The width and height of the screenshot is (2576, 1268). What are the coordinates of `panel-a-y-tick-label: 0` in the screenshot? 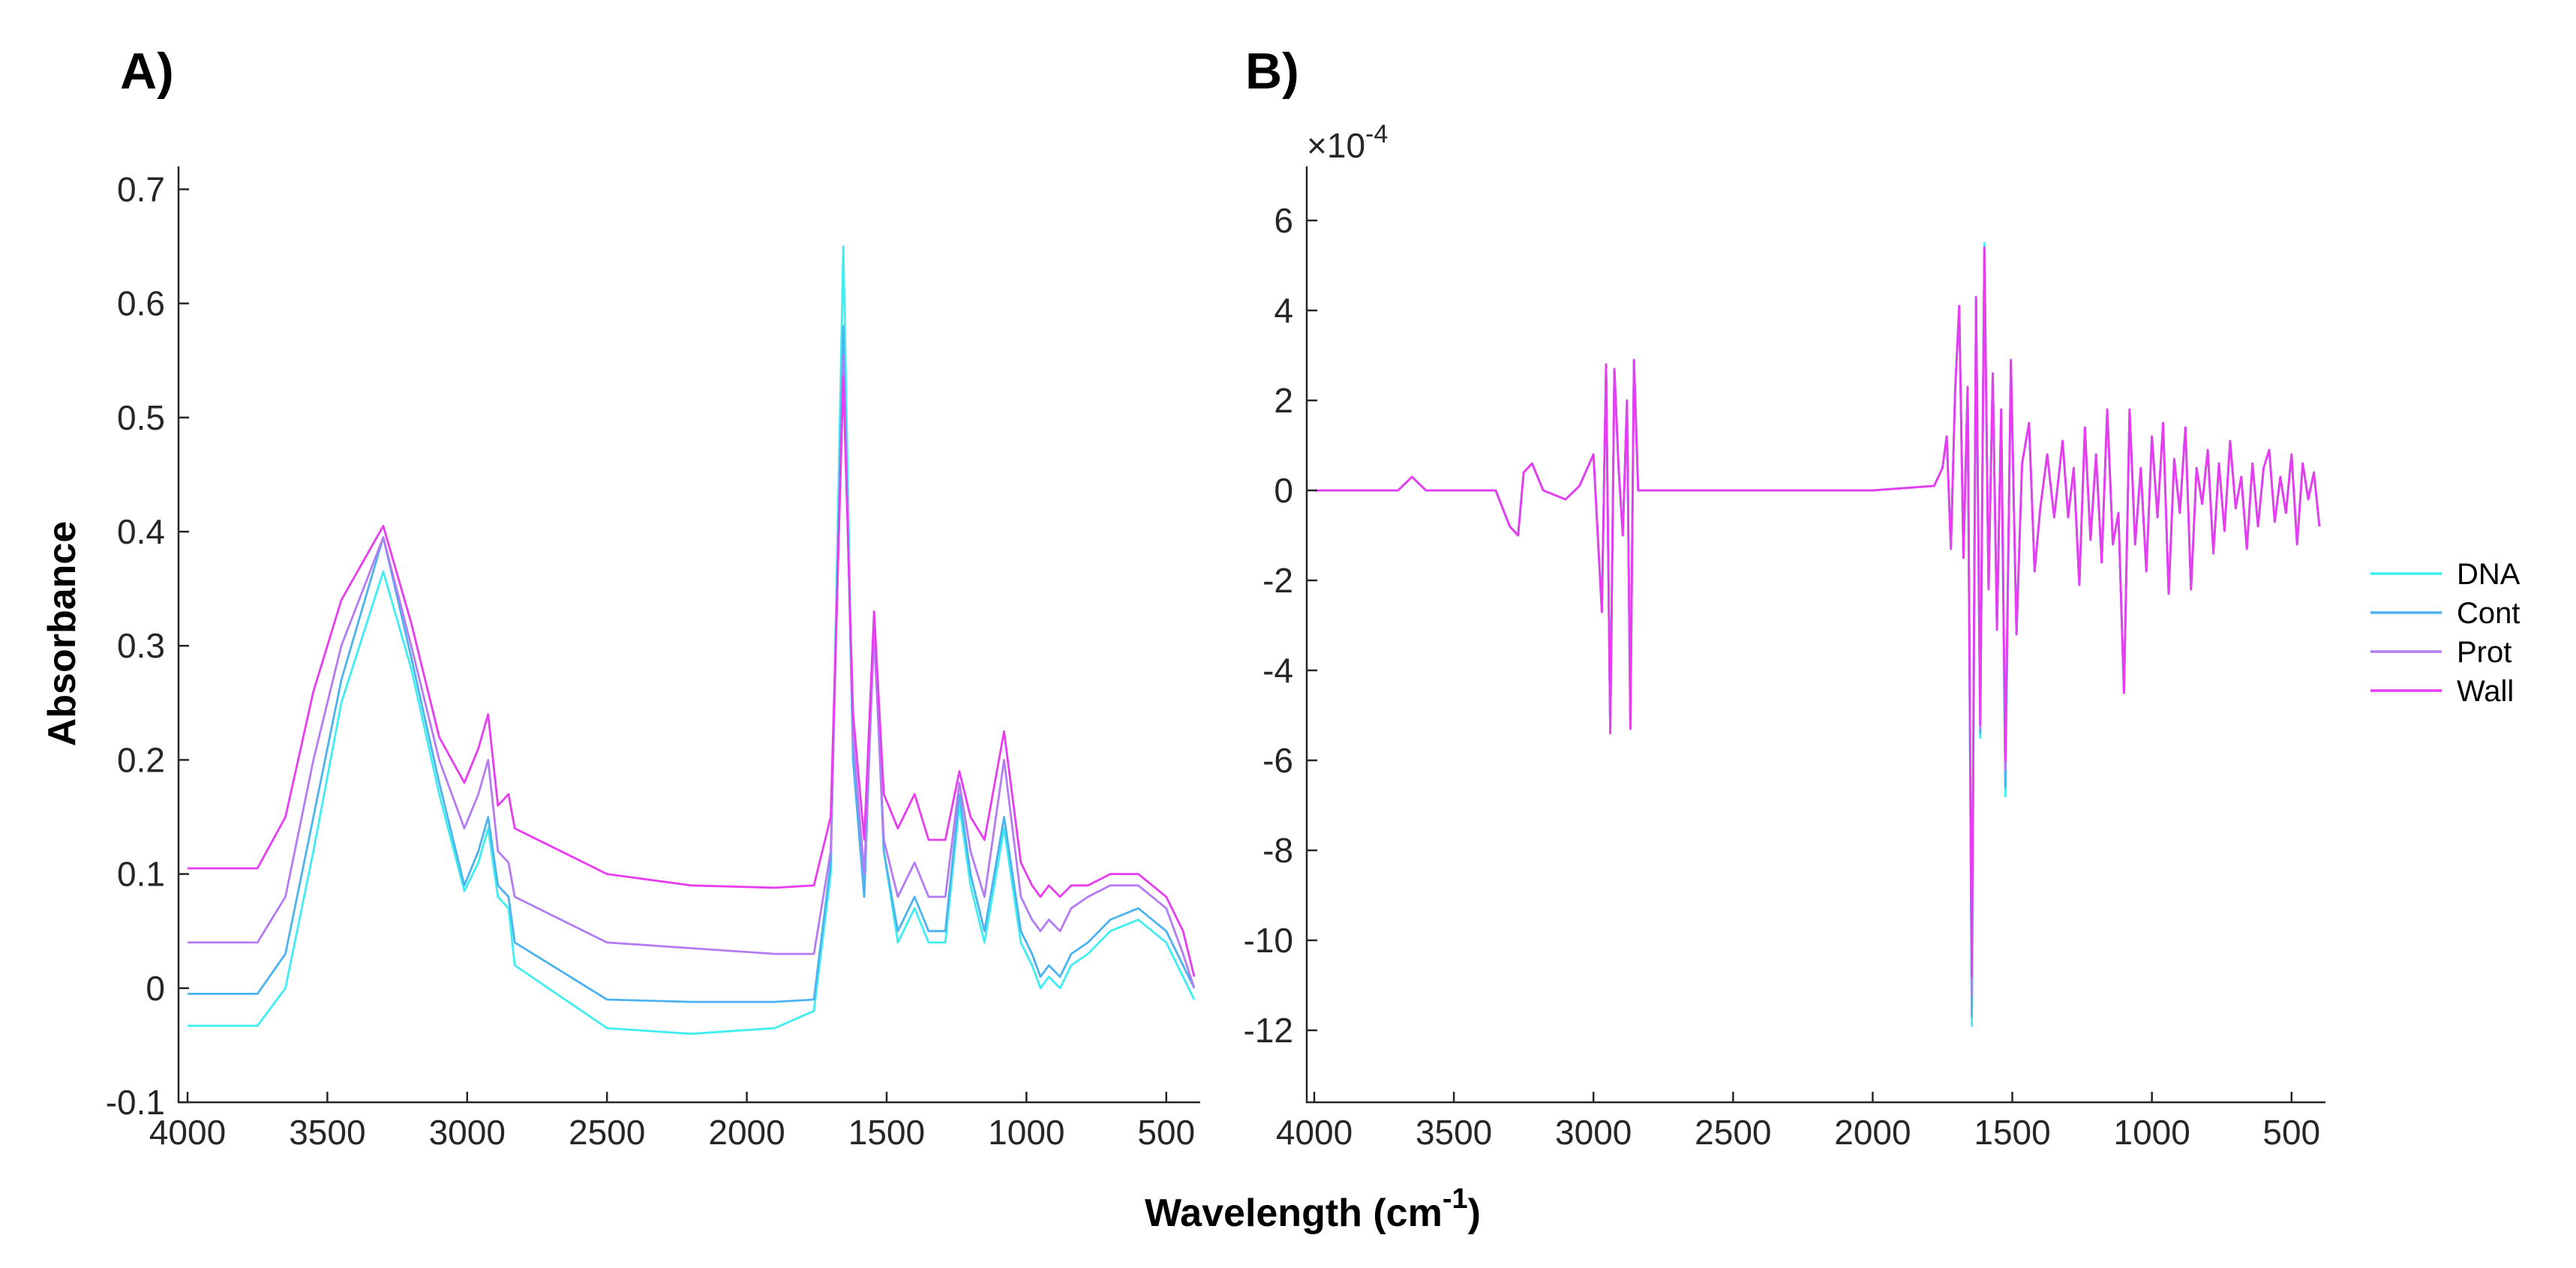 It's located at (155, 988).